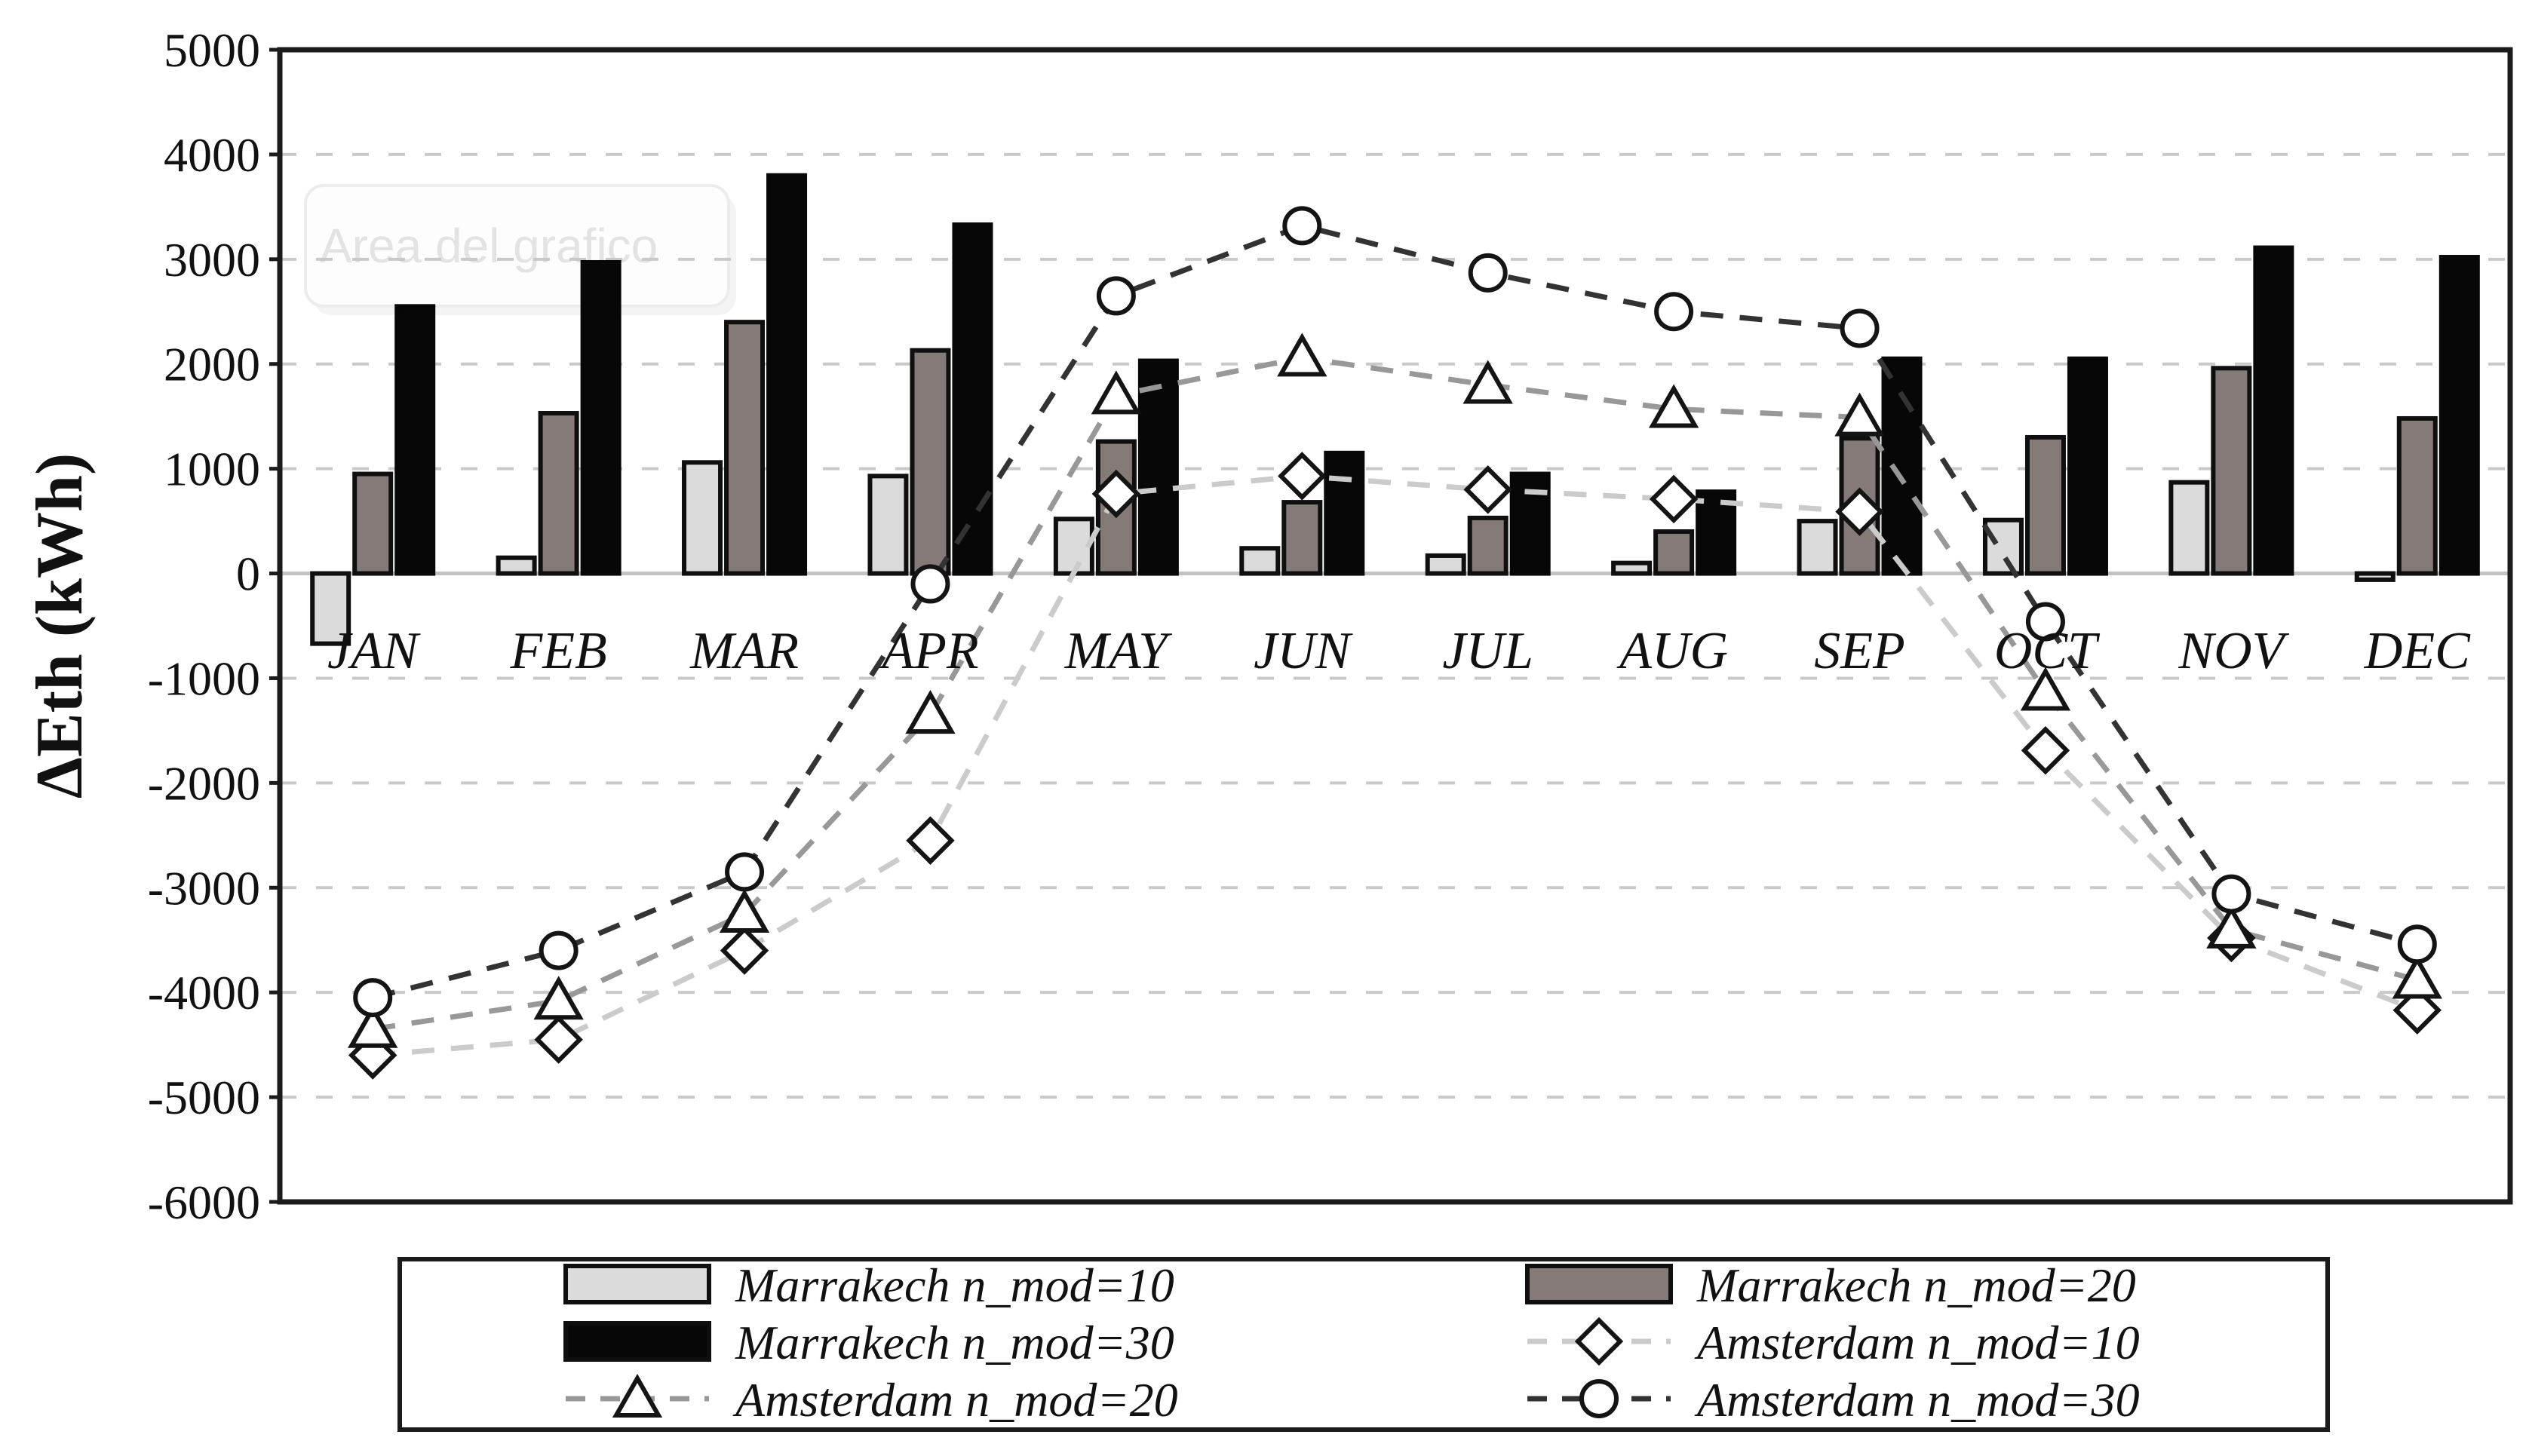 The height and width of the screenshot is (1456, 2529). I want to click on bar-marrakech-nmod10-aug, so click(1632, 568).